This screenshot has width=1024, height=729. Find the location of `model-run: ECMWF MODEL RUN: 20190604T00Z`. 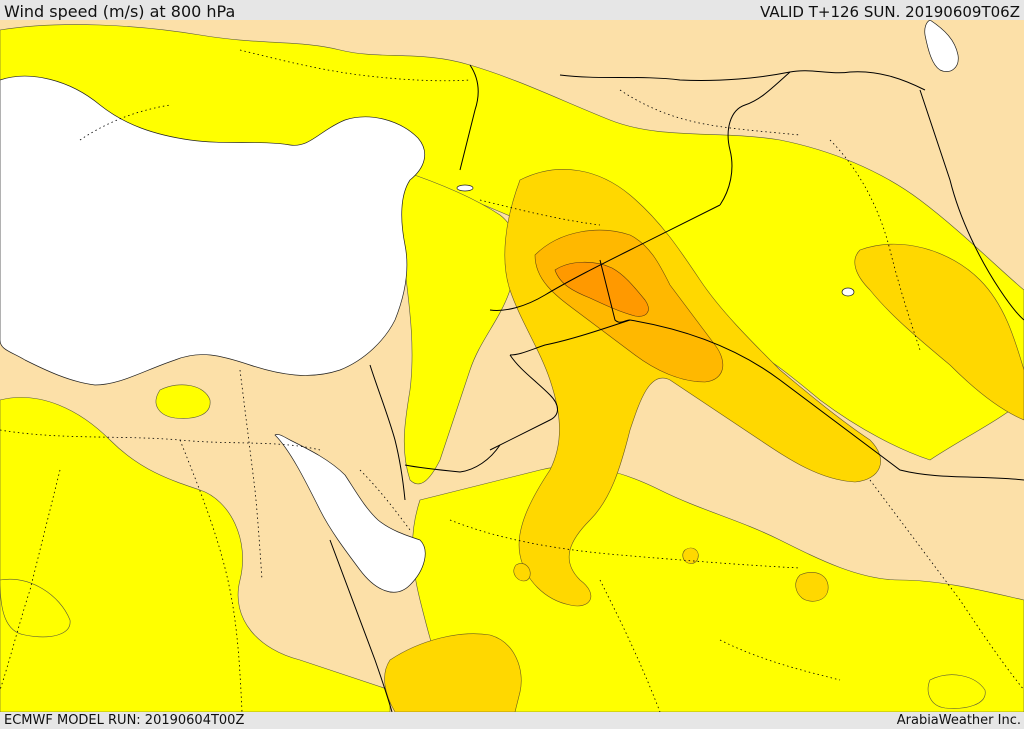

model-run: ECMWF MODEL RUN: 20190604T00Z is located at coordinates (124, 720).